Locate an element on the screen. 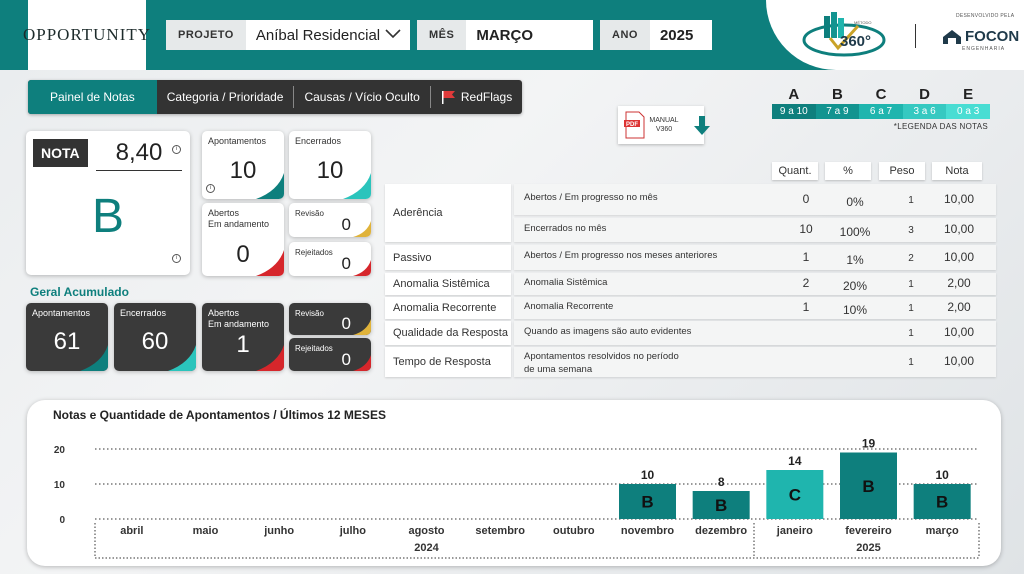  x-tick-label: dezembro is located at coordinates (721, 531).